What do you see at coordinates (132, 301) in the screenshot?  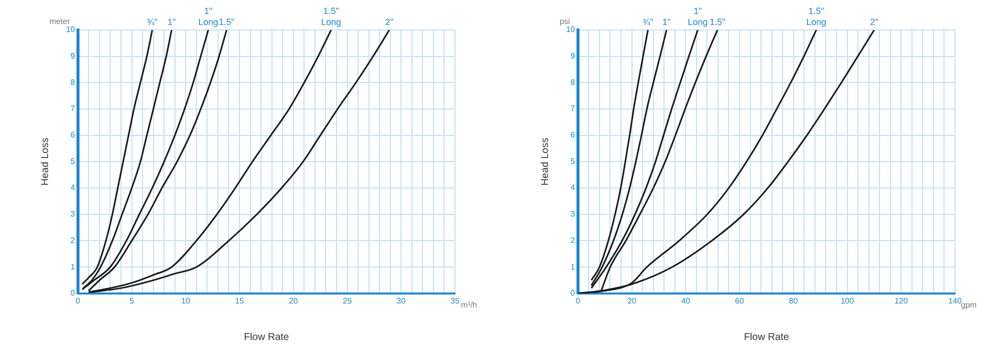 I see `x-tick-label: 5` at bounding box center [132, 301].